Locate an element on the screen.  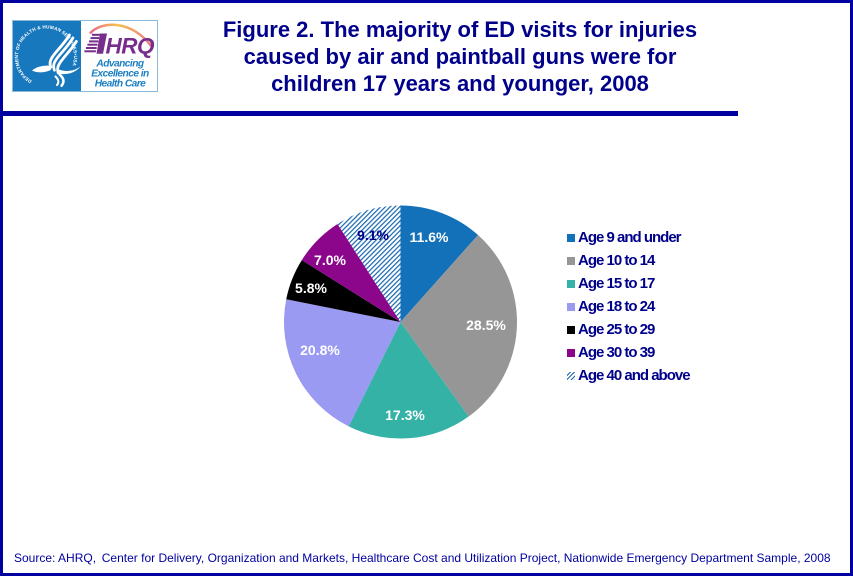
svg-text: Advancing is located at coordinates (119, 64).